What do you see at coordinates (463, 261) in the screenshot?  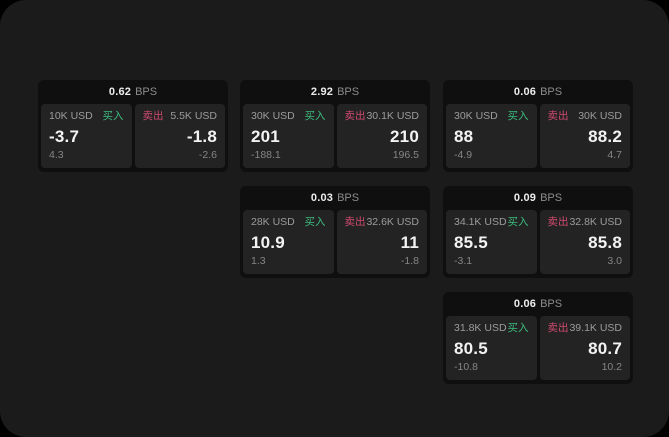 I see `buy-delta-value: -3.1` at bounding box center [463, 261].